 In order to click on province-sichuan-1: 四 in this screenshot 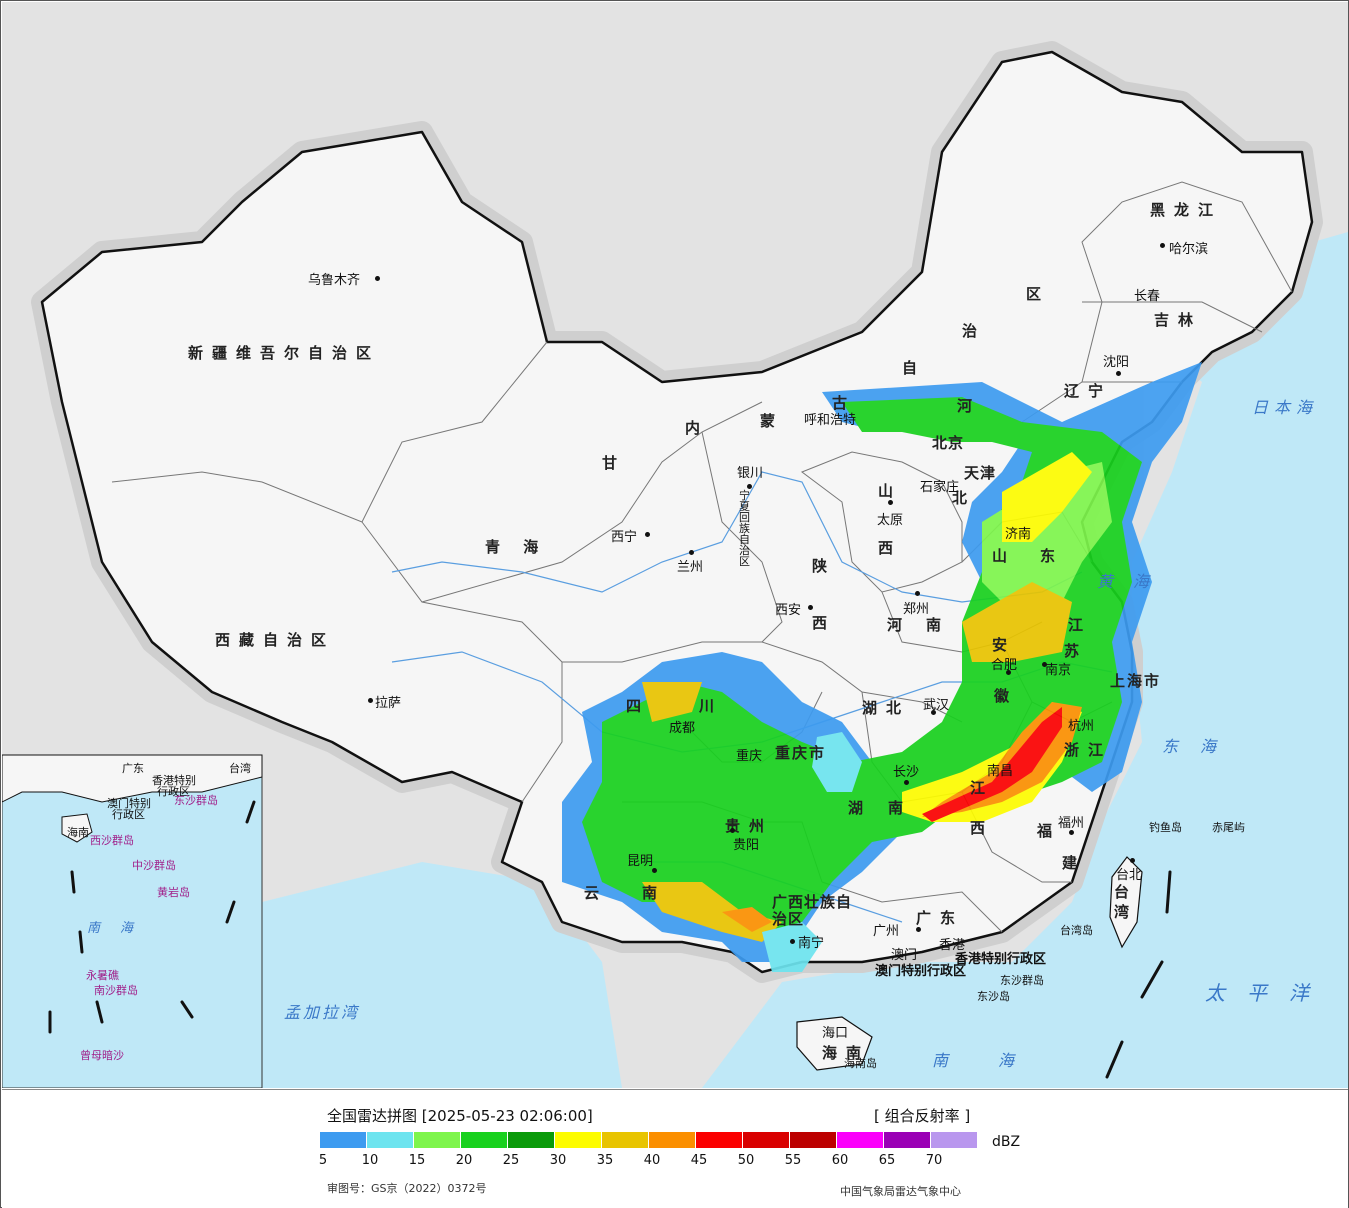, I will do `click(638, 706)`.